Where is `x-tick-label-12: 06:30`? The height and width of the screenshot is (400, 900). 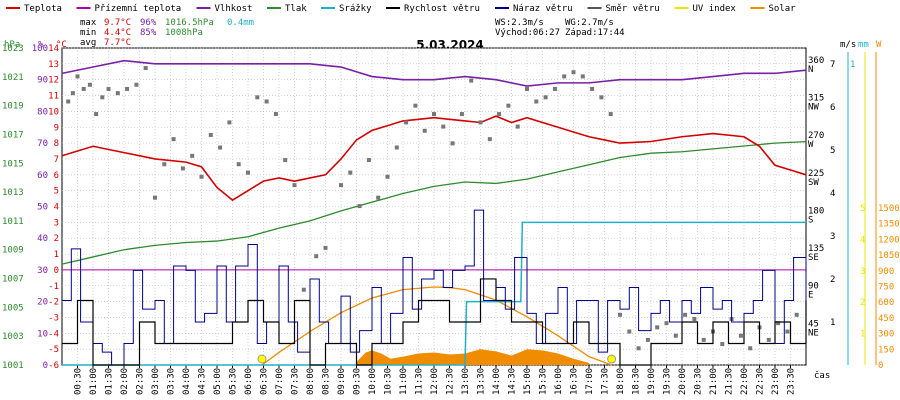 x-tick-label-12: 06:30 is located at coordinates (265, 381).